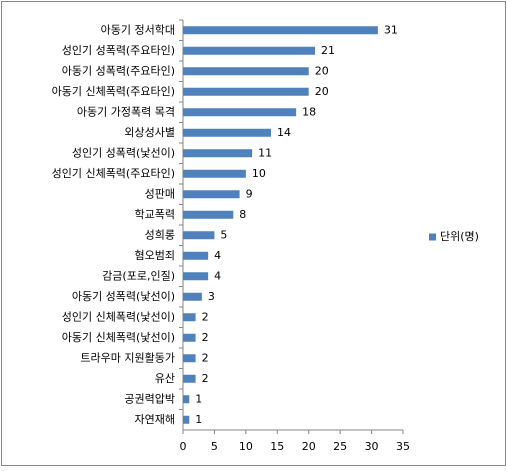 This screenshot has width=507, height=471. I want to click on y-tick-label: 성인기 신체폭력(낯선이), so click(118, 316).